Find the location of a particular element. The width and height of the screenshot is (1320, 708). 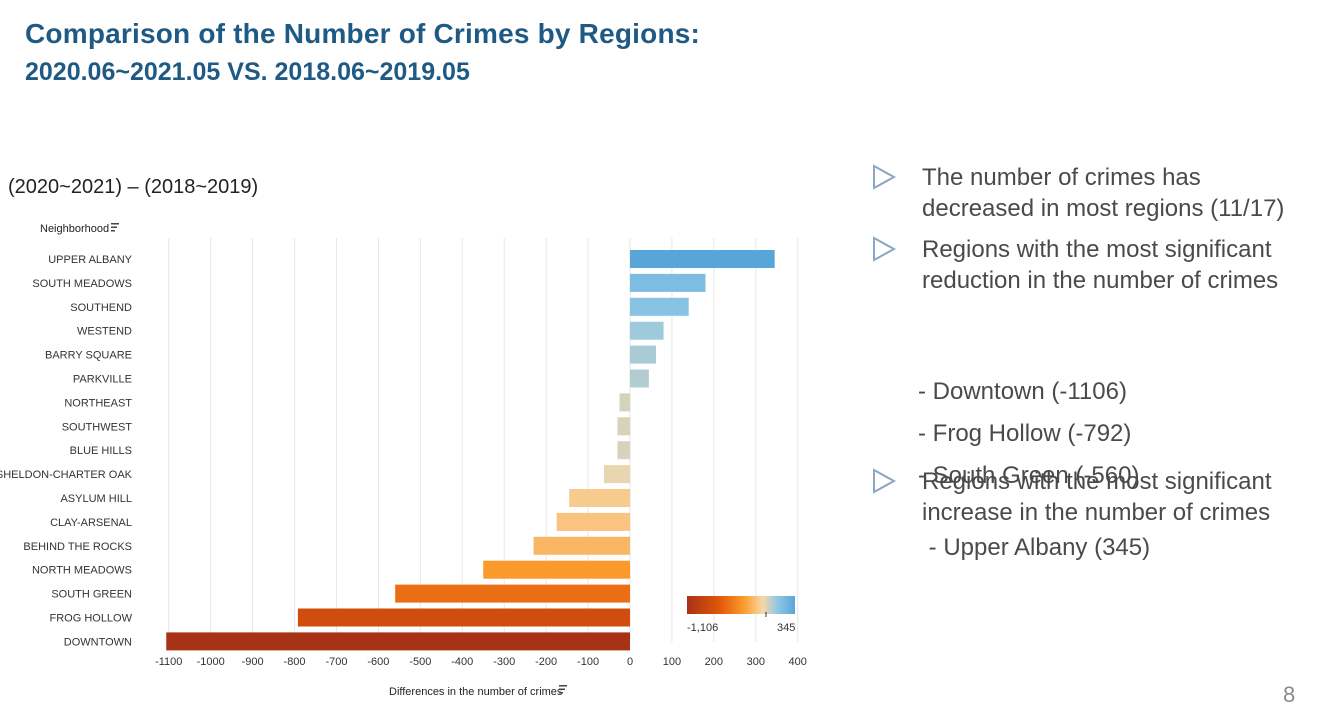

category-label: BARRY SQUARE is located at coordinates (88, 356).